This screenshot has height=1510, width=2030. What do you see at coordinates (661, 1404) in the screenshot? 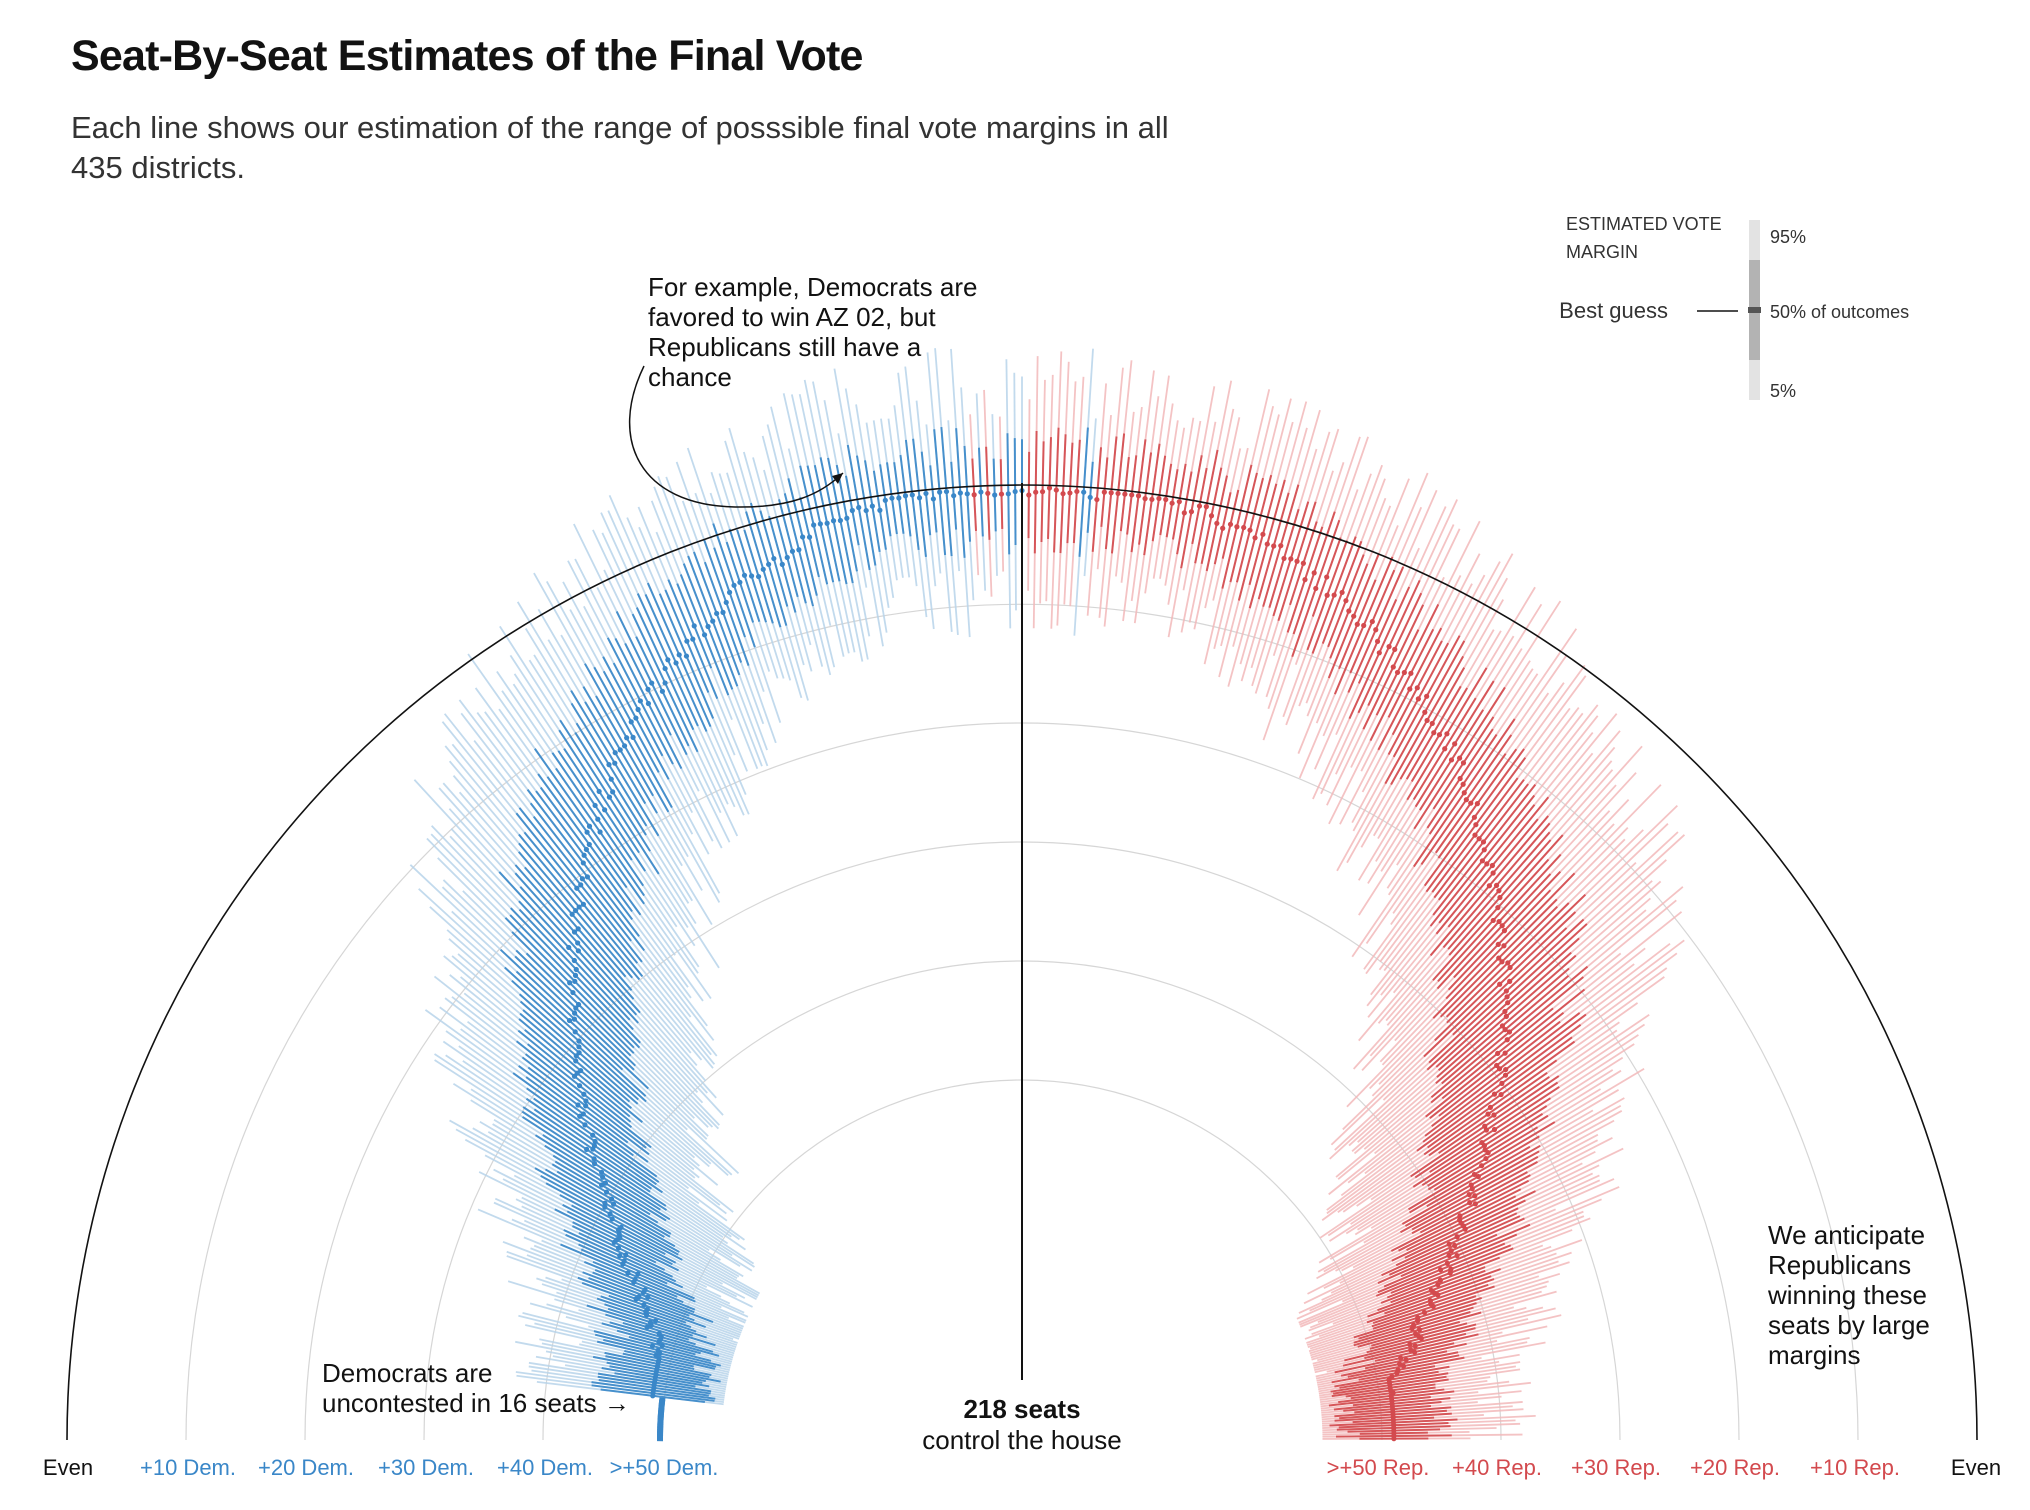
I see `seat-uncontested-mark` at bounding box center [661, 1404].